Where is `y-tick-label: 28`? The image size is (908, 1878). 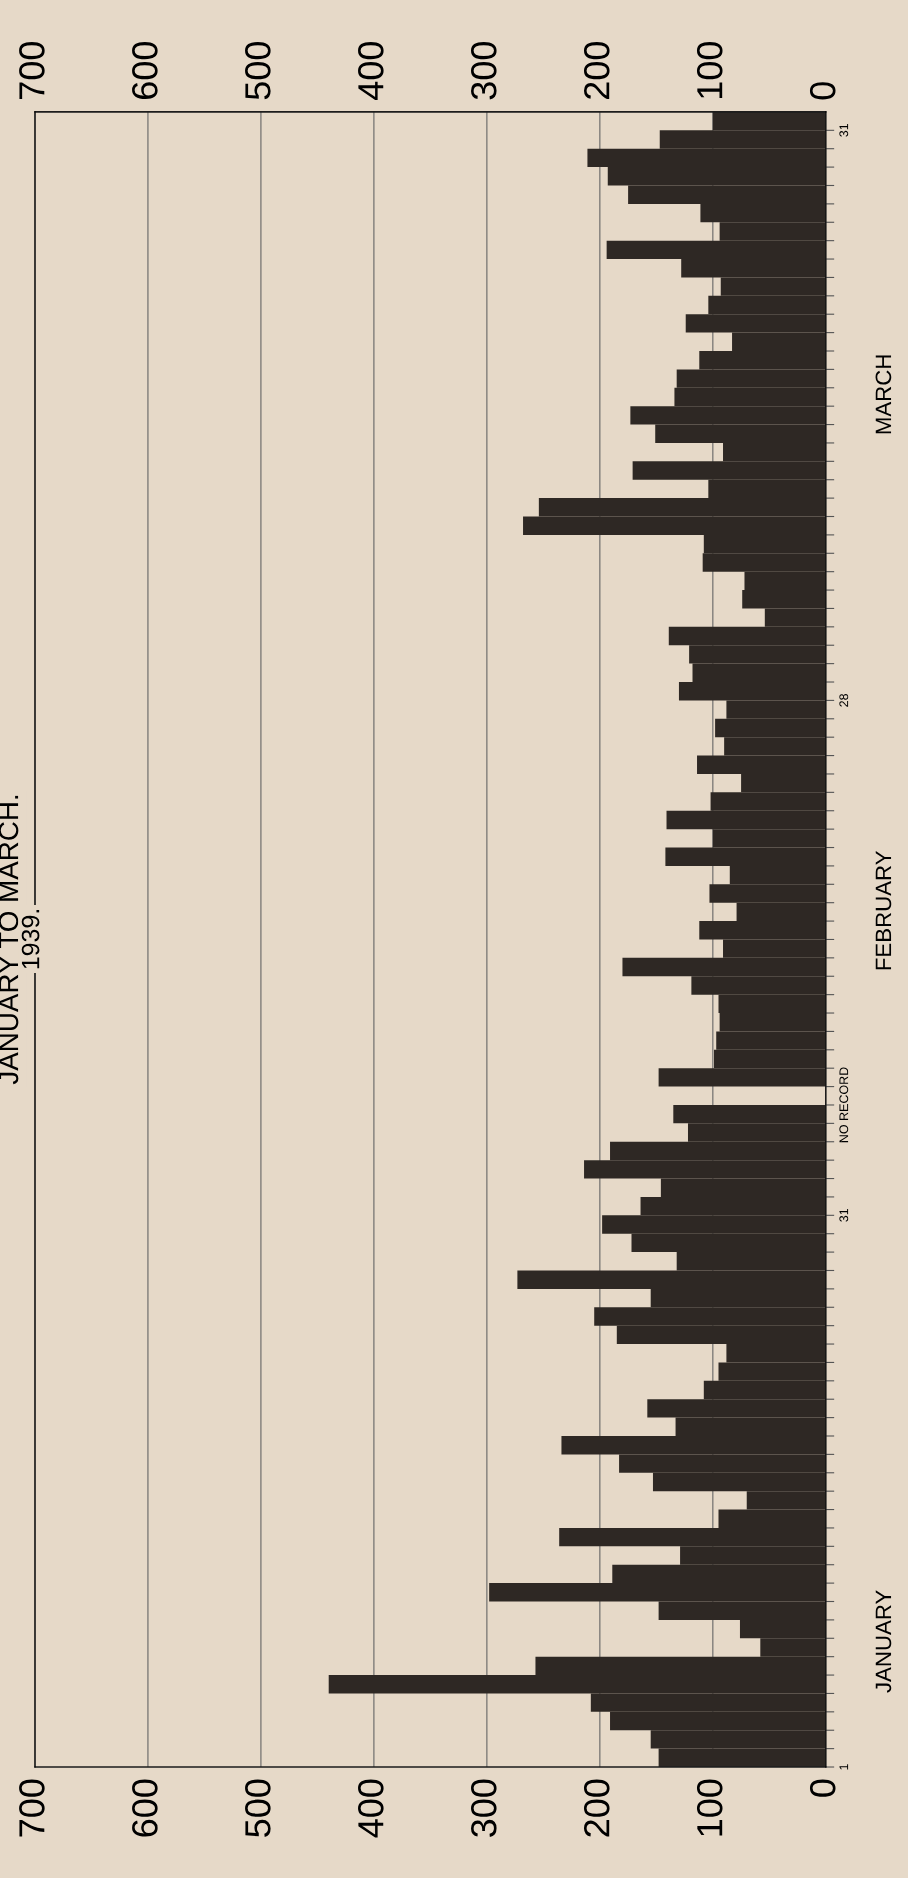 y-tick-label: 28 is located at coordinates (844, 700).